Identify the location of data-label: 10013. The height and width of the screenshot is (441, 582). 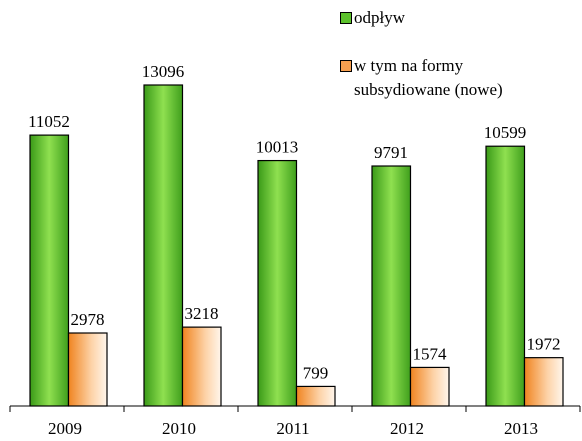
(277, 147).